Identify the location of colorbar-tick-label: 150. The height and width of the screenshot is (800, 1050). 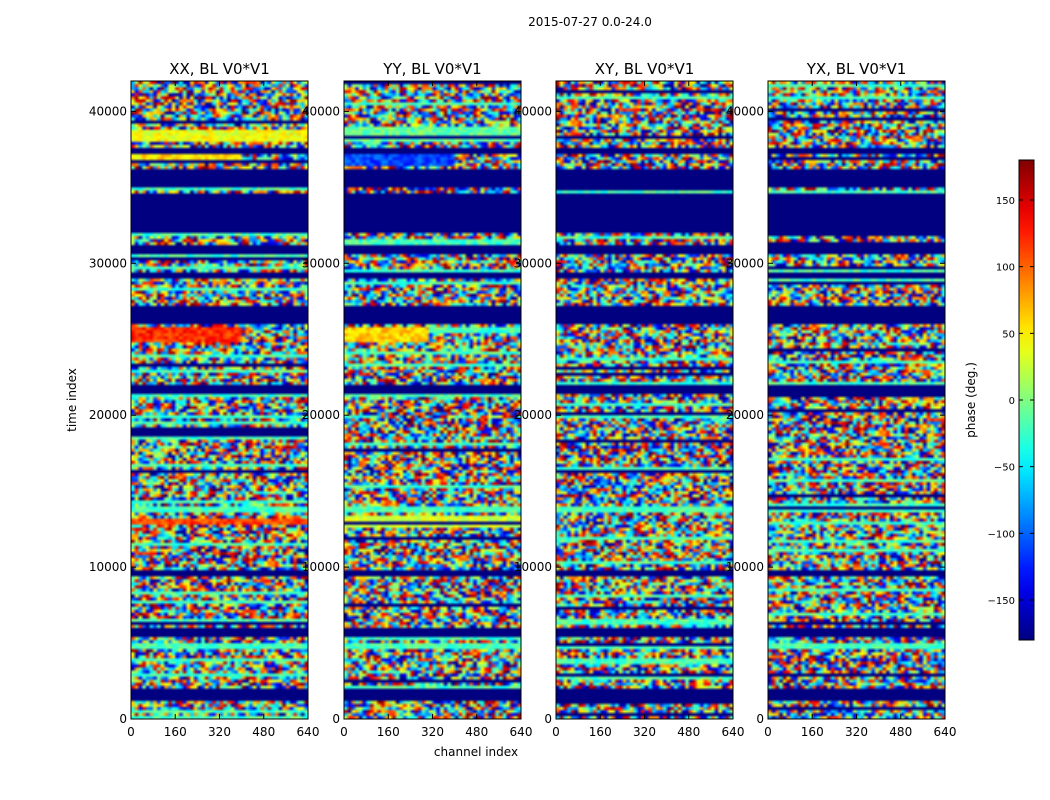
(1005, 201).